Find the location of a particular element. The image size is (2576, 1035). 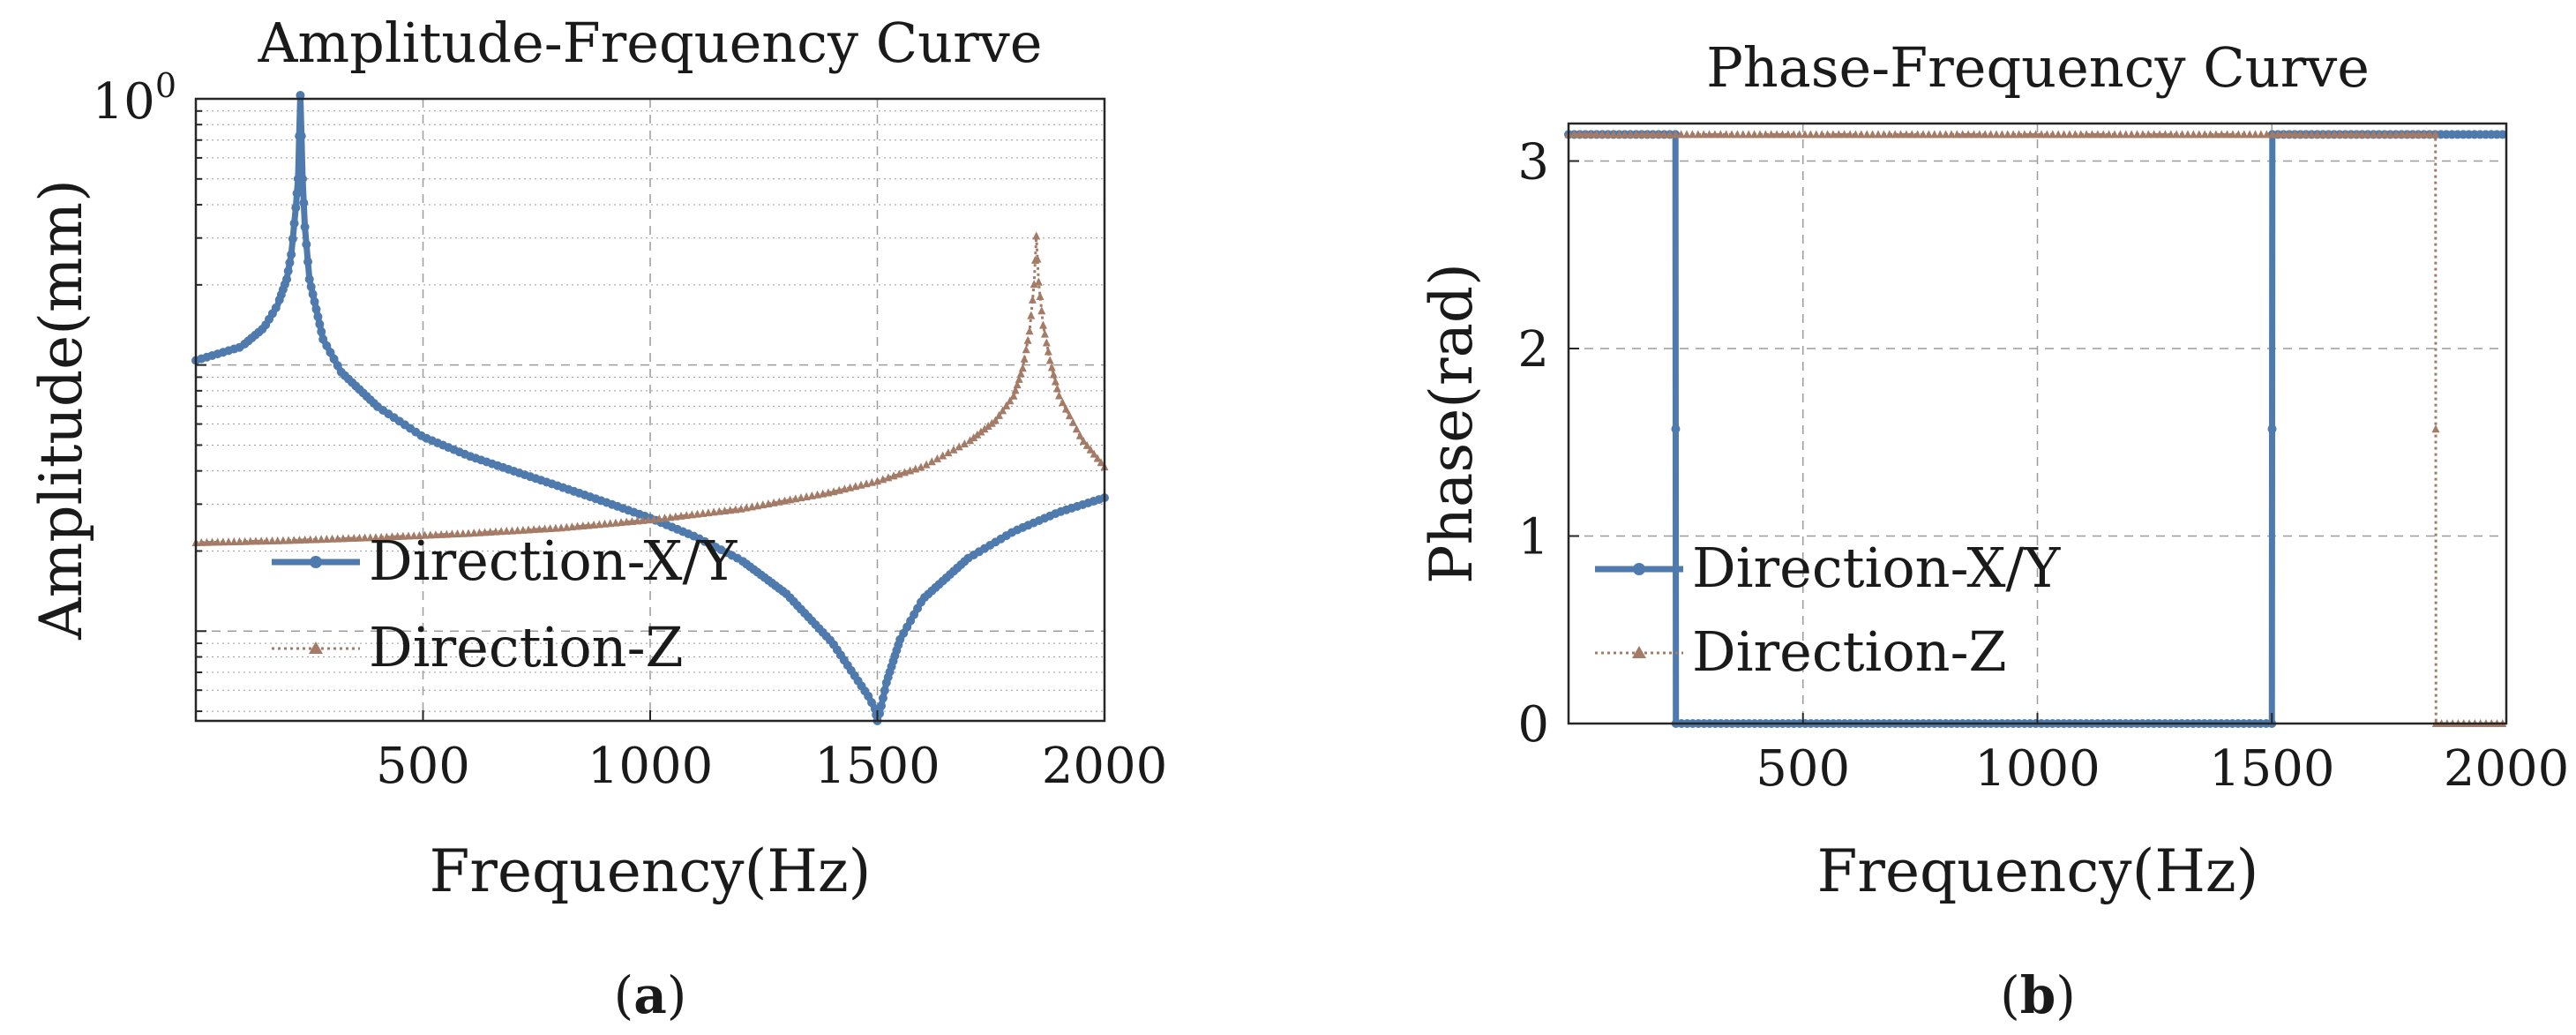

legend-marker-z is located at coordinates (1639, 652).